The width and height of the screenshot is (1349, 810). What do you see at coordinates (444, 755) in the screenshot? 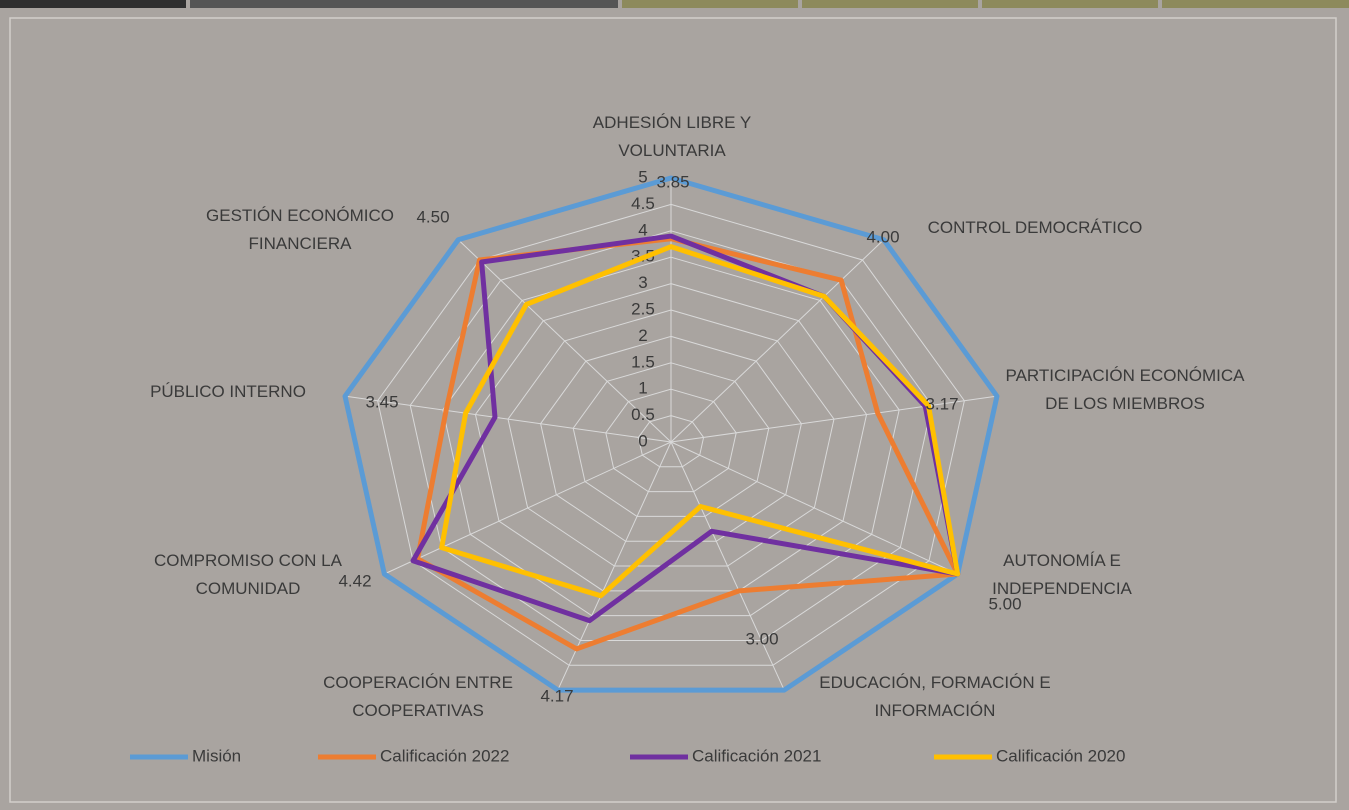
I see `legend-label: Calificación 2022` at bounding box center [444, 755].